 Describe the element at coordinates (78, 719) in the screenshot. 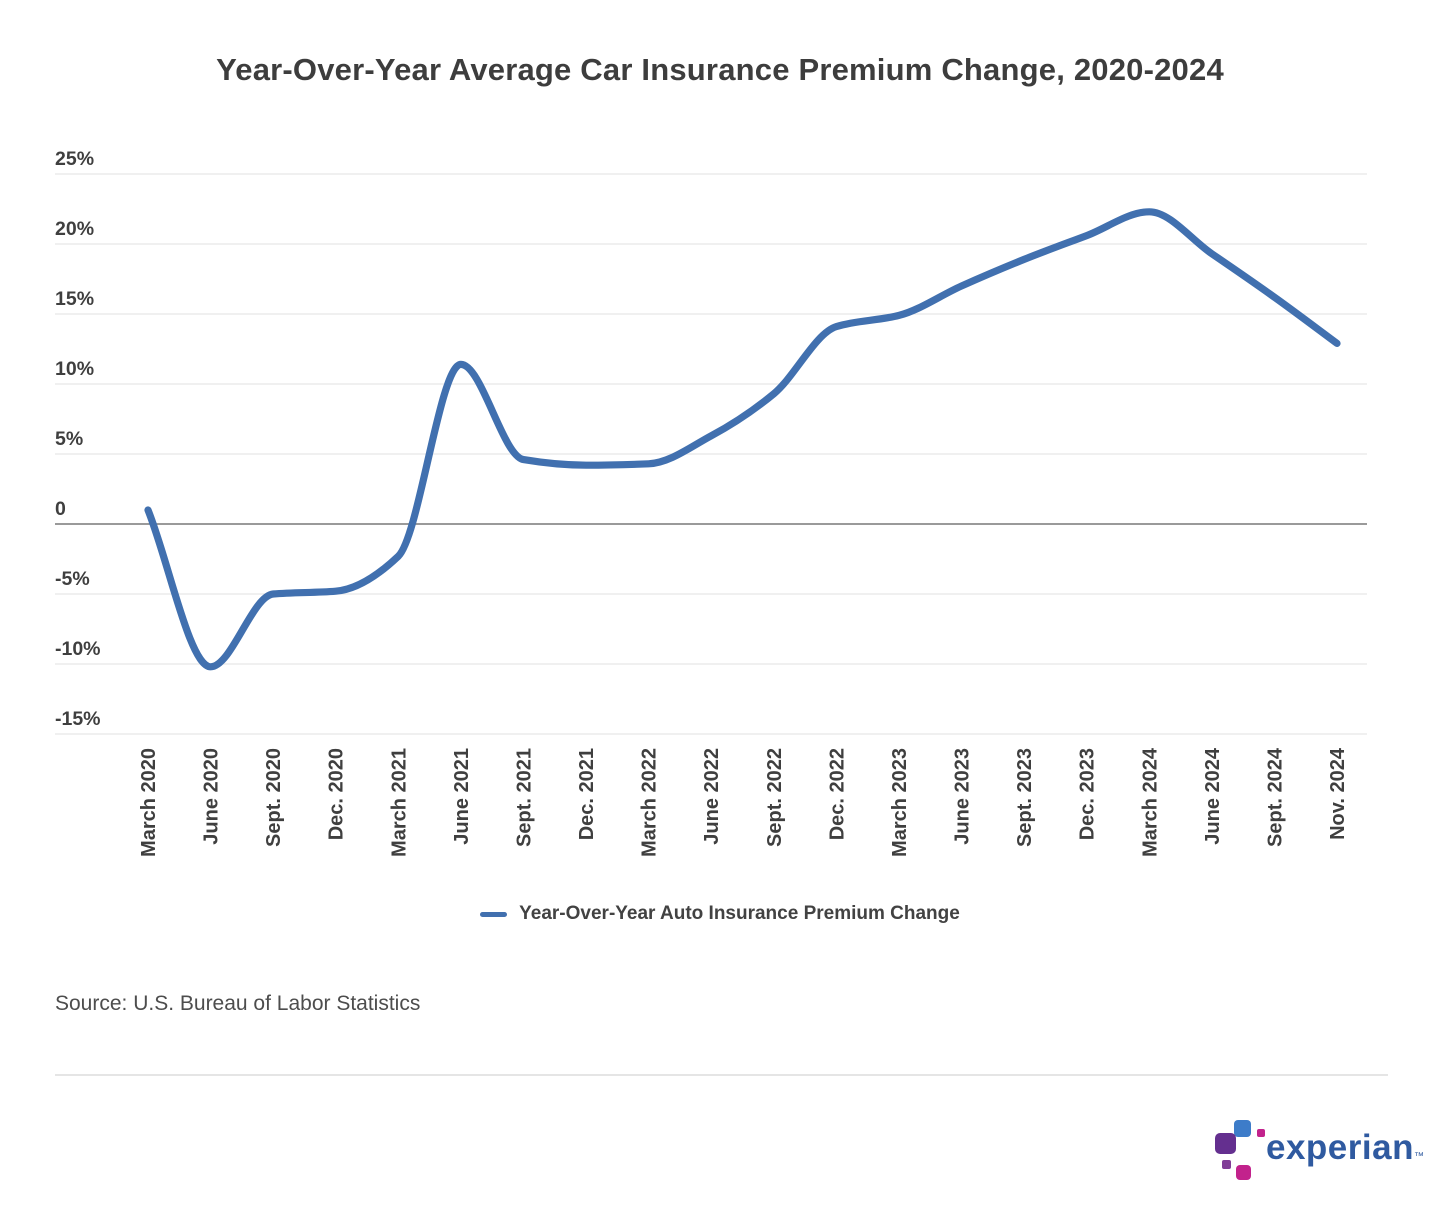

I see `y-axis-tick-label: -15%` at that location.